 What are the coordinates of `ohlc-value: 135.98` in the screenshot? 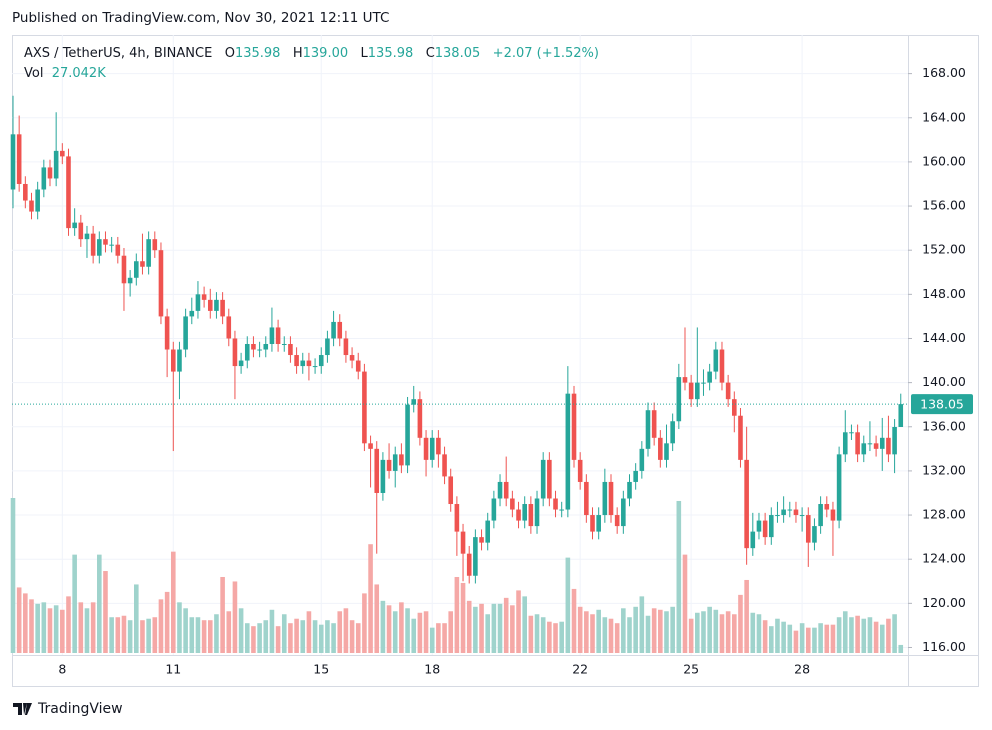 It's located at (257, 53).